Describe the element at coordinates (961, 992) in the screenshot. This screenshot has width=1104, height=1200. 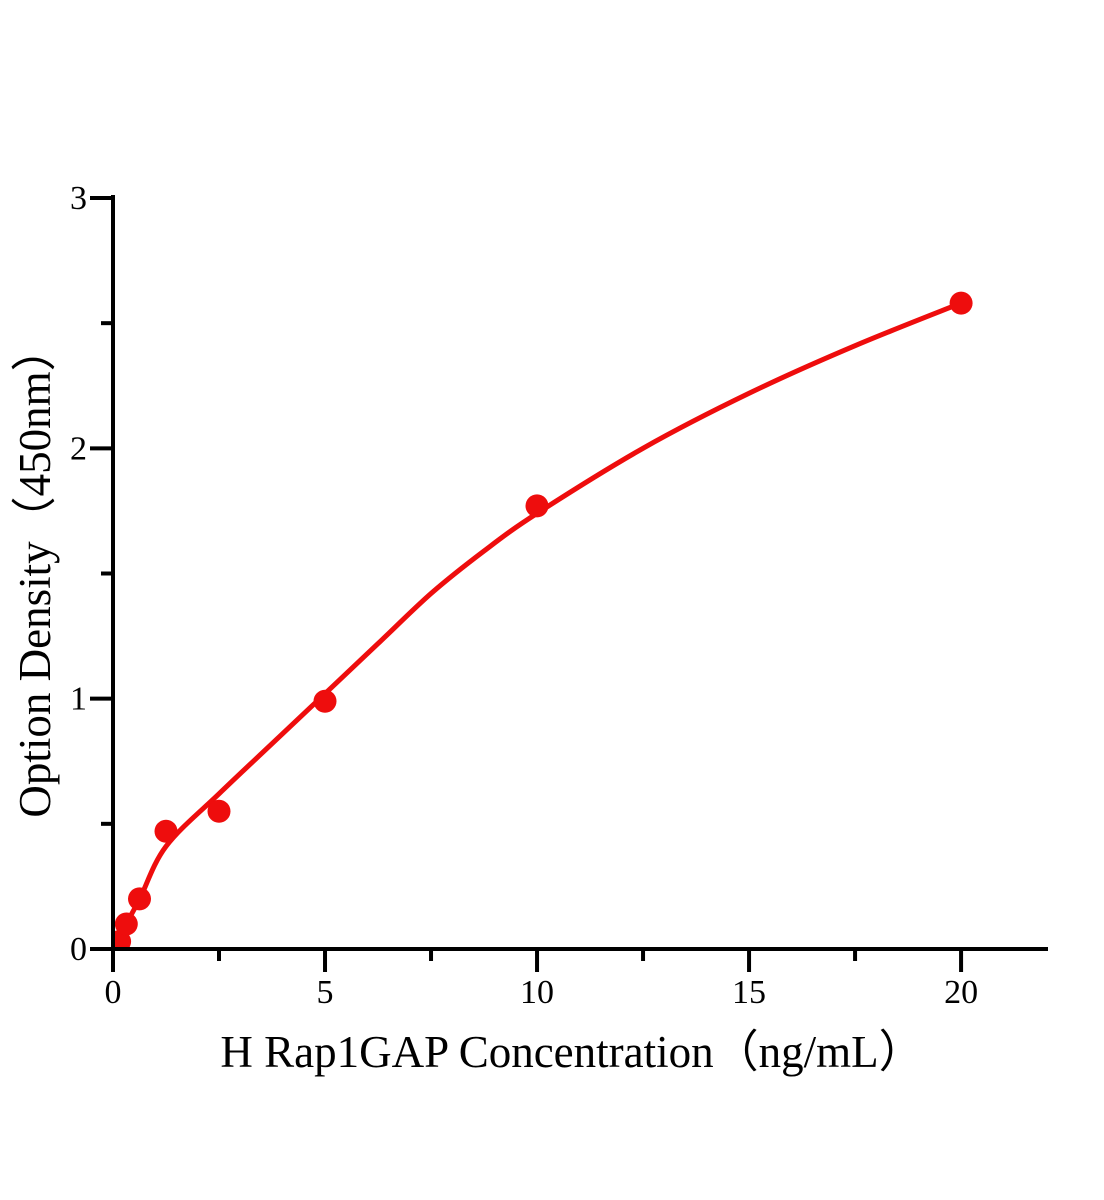
I see `x-tick-label: 20` at that location.